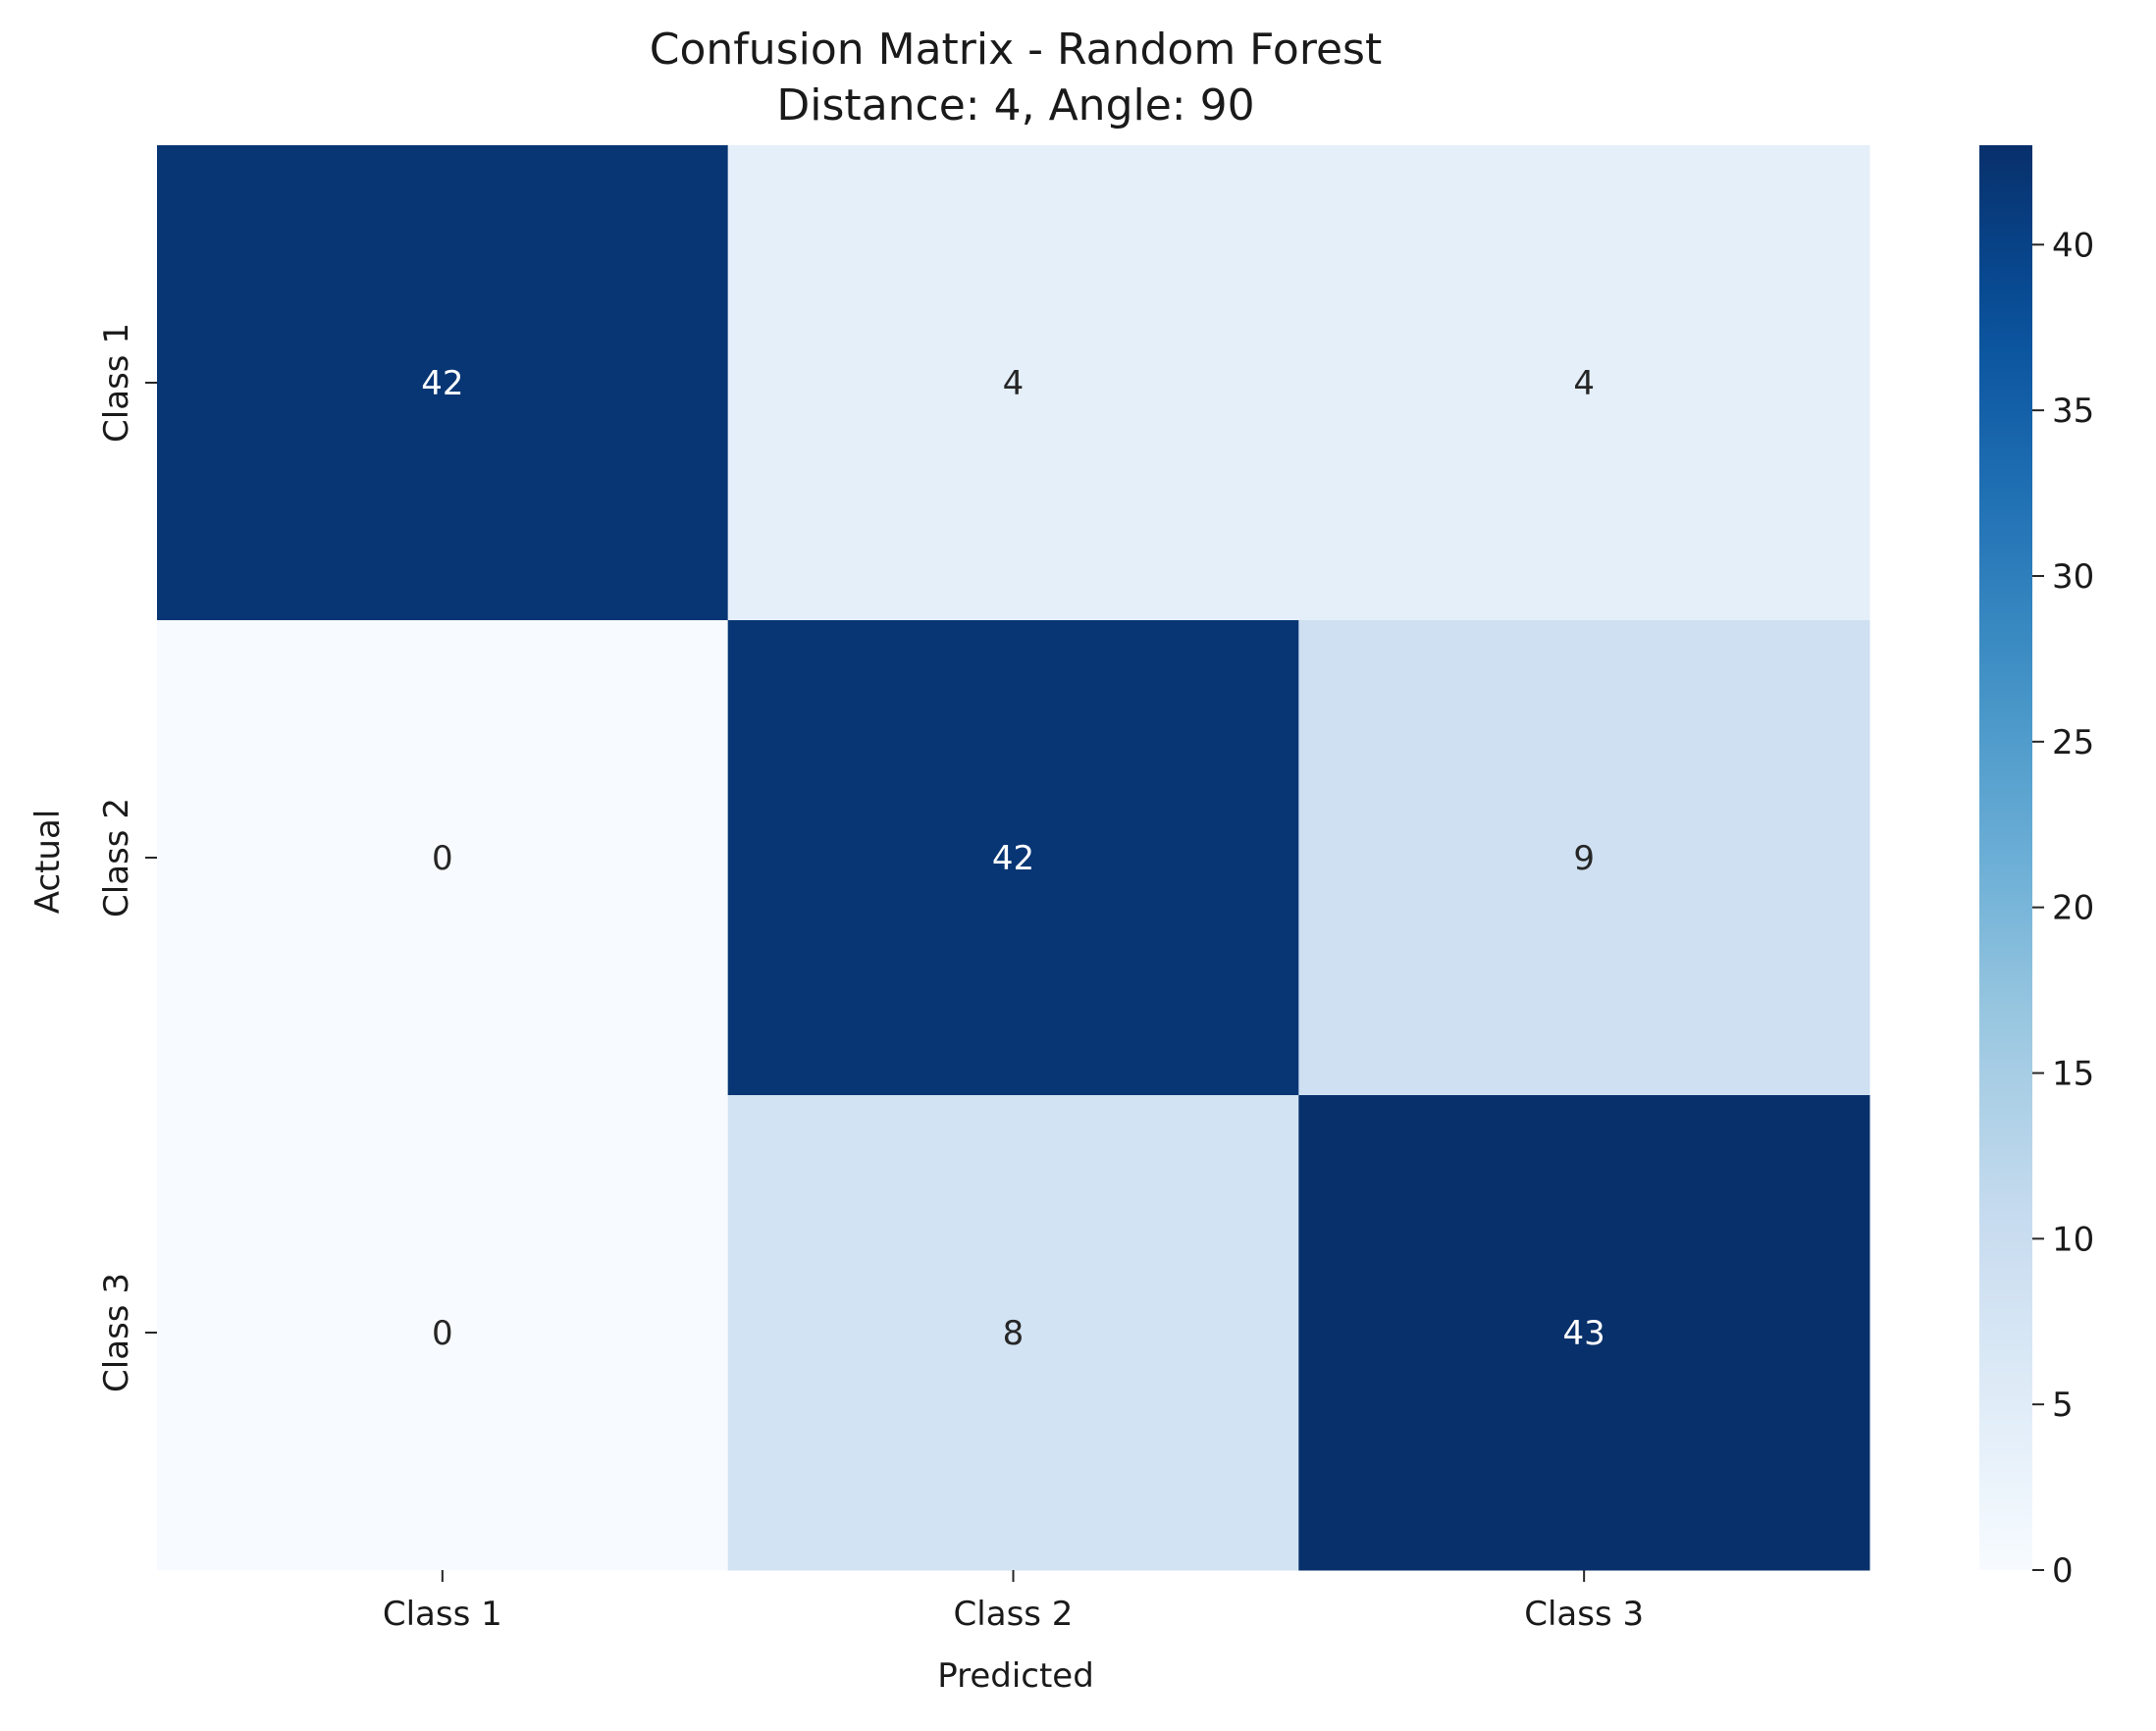 The image size is (2156, 1731). I want to click on colorbar-tick-label: 0, so click(2063, 1571).